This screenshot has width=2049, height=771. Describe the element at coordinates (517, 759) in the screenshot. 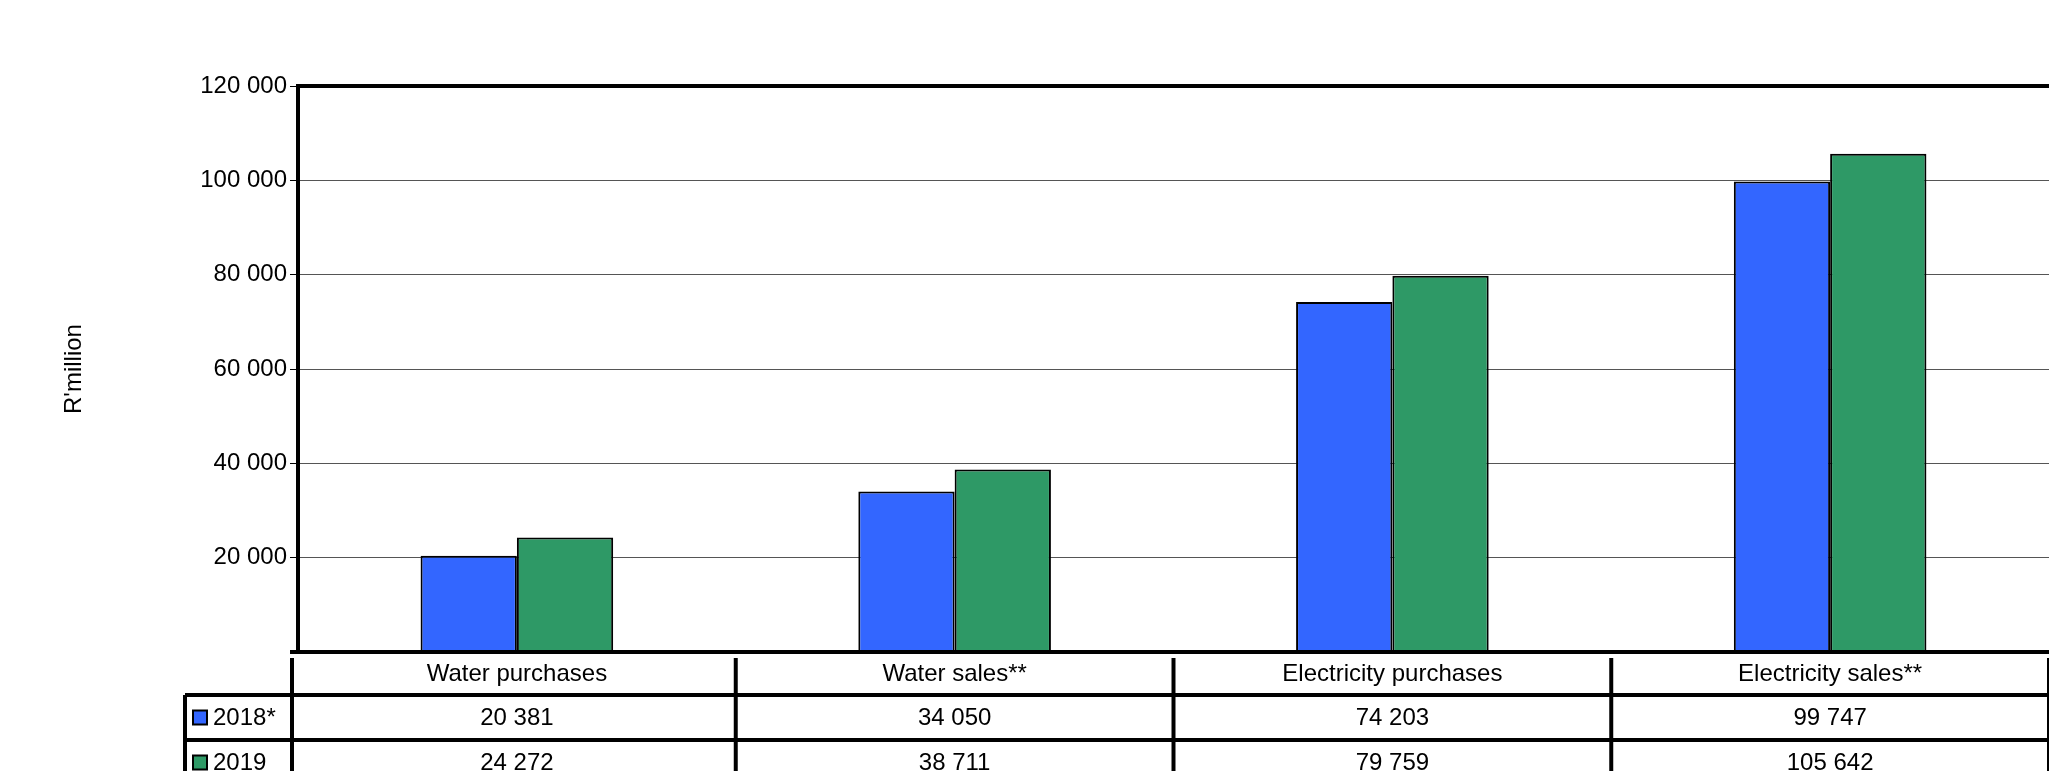

I see `data-label: 24 272` at that location.